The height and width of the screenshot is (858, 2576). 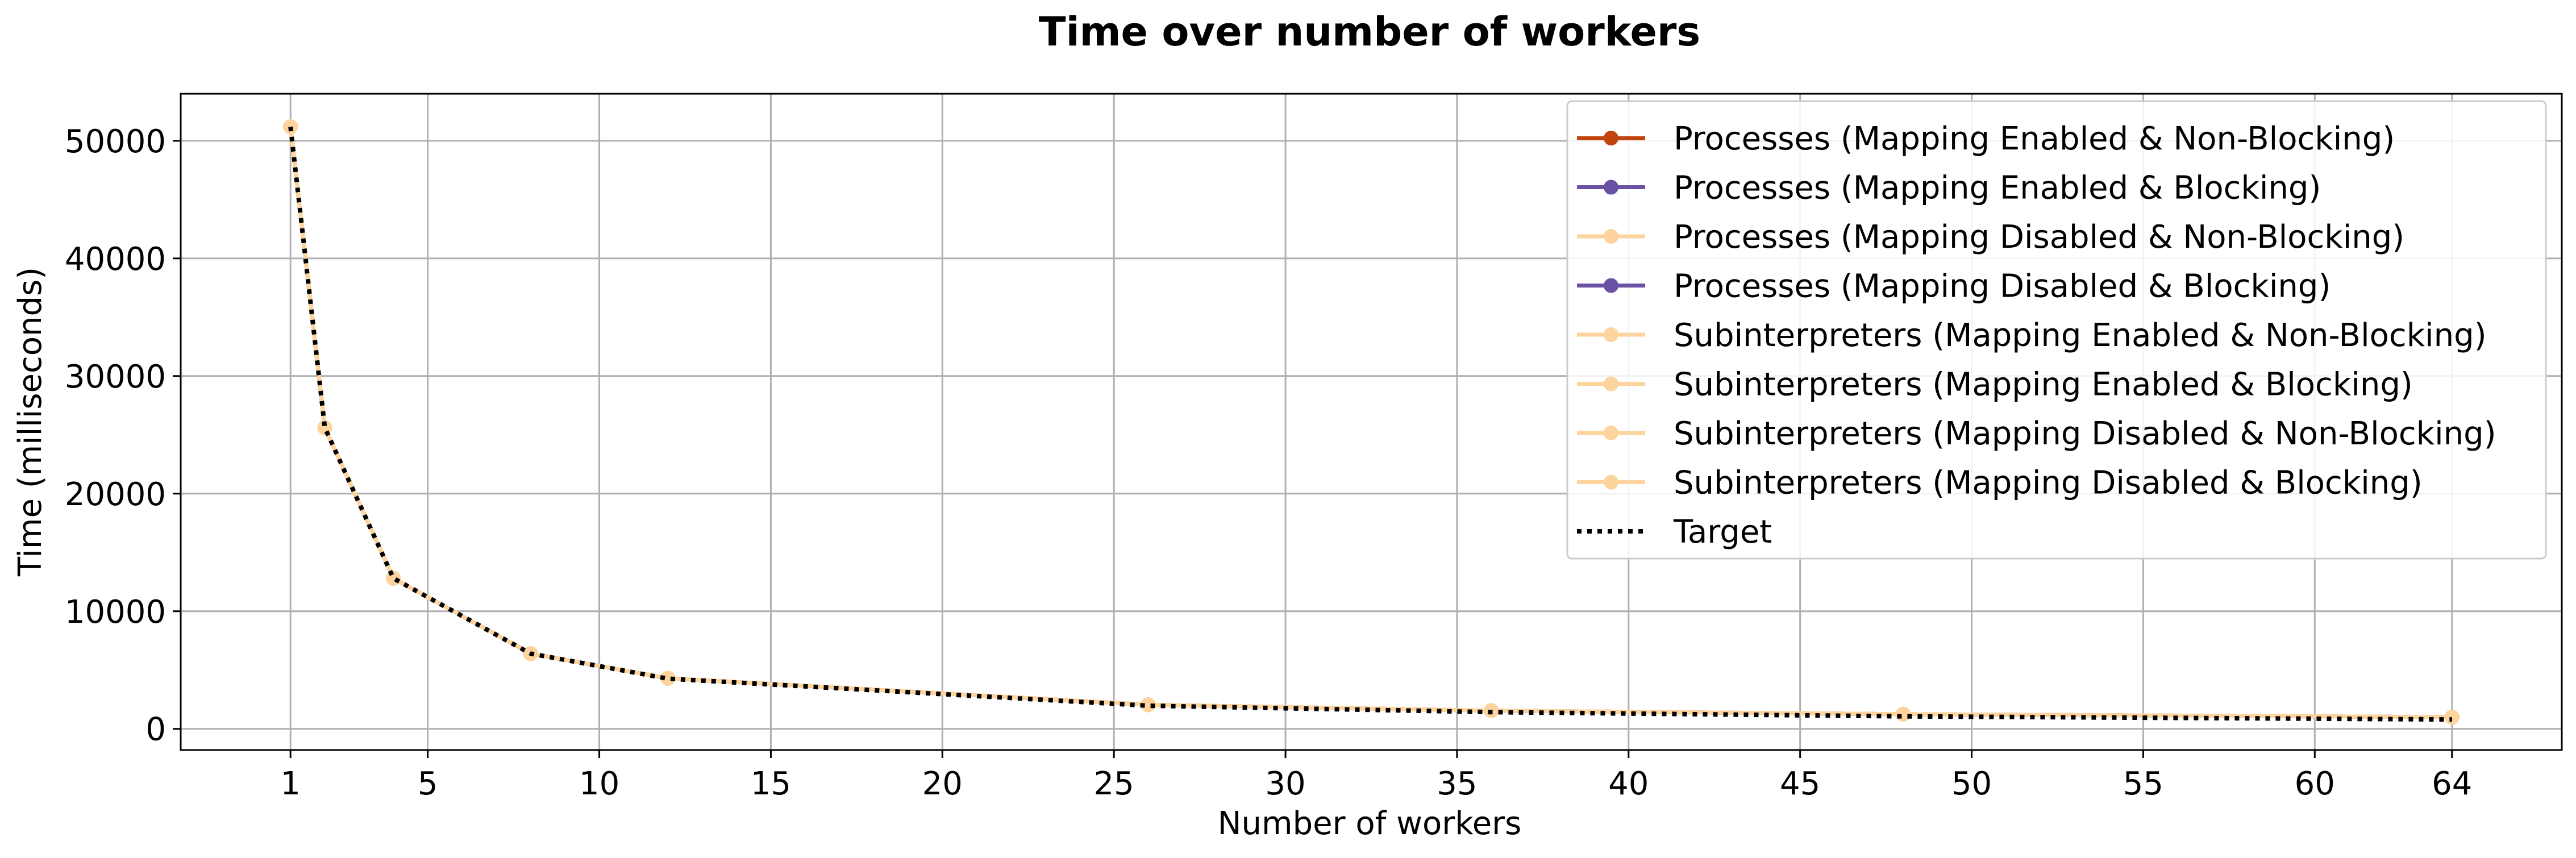 I want to click on legend-entry-target: Target, so click(x=1674, y=532).